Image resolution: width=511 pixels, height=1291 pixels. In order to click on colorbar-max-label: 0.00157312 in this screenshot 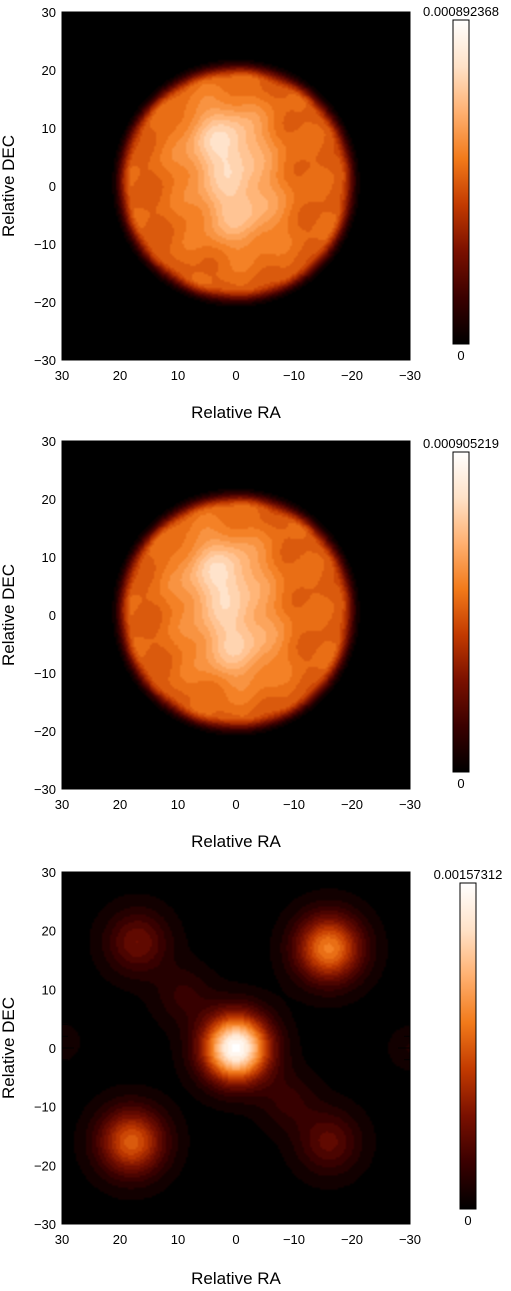, I will do `click(468, 874)`.